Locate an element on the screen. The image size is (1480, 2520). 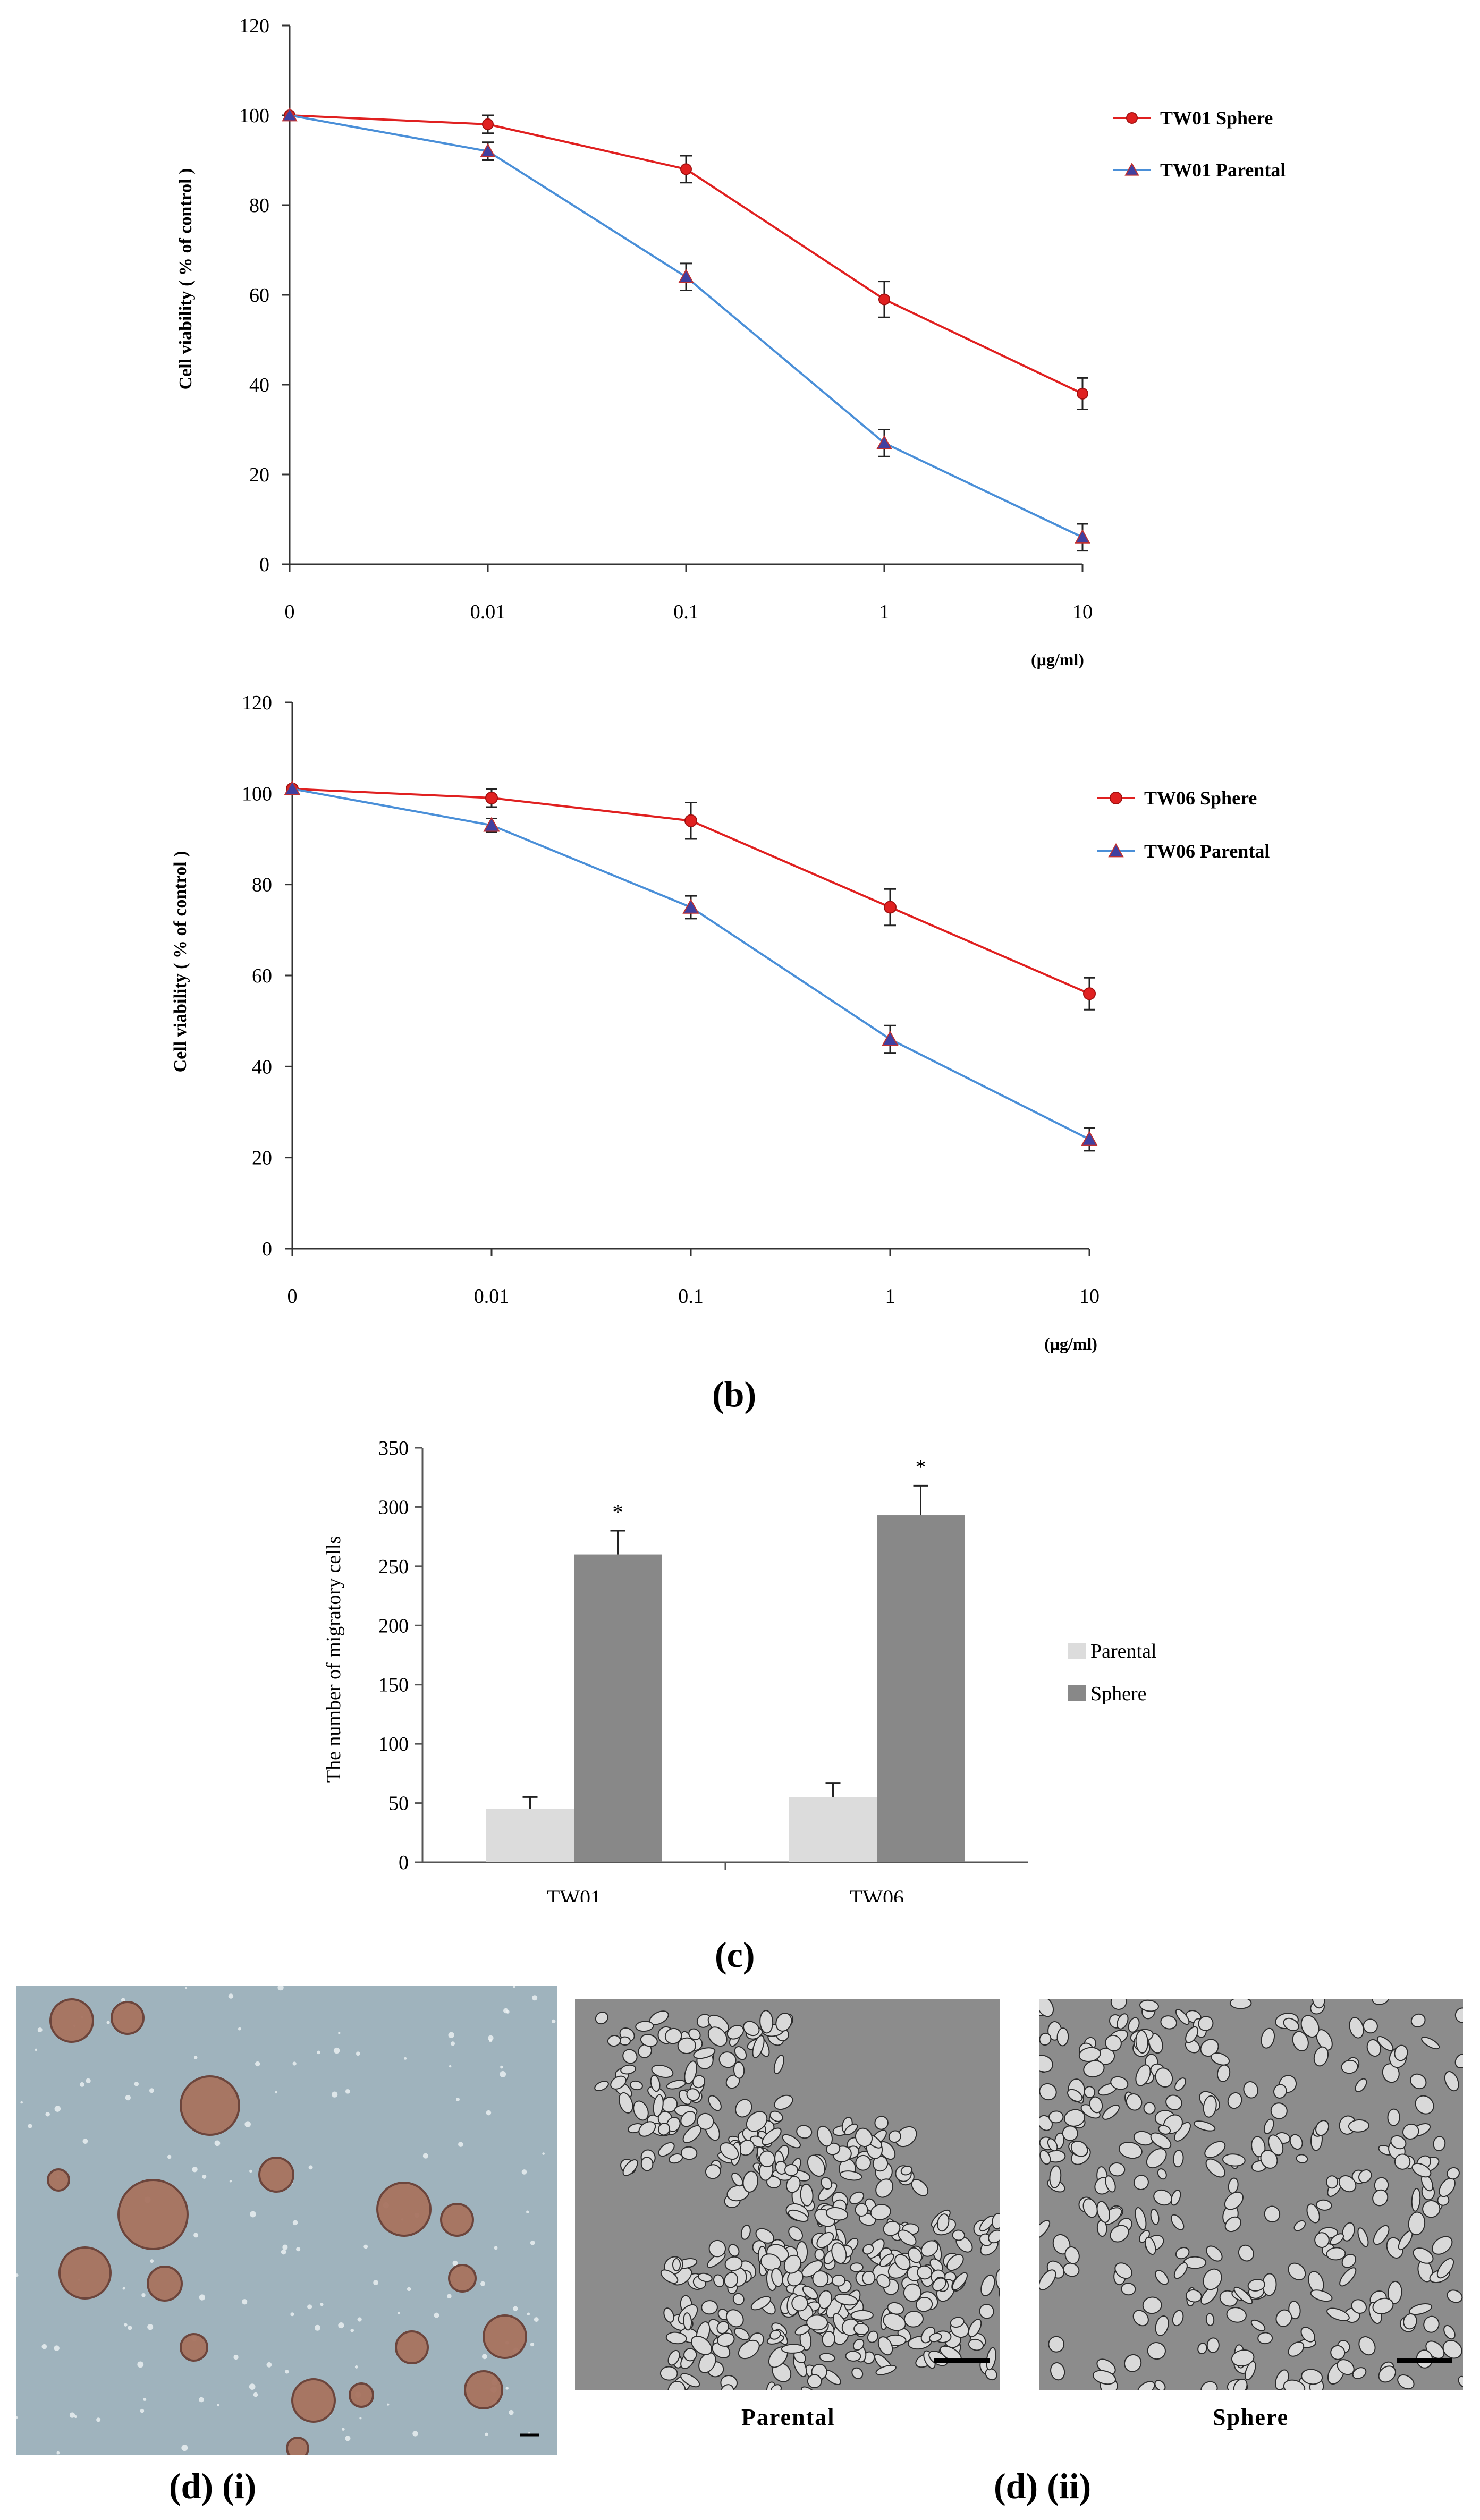
legend-label: Sphere is located at coordinates (1118, 1694).